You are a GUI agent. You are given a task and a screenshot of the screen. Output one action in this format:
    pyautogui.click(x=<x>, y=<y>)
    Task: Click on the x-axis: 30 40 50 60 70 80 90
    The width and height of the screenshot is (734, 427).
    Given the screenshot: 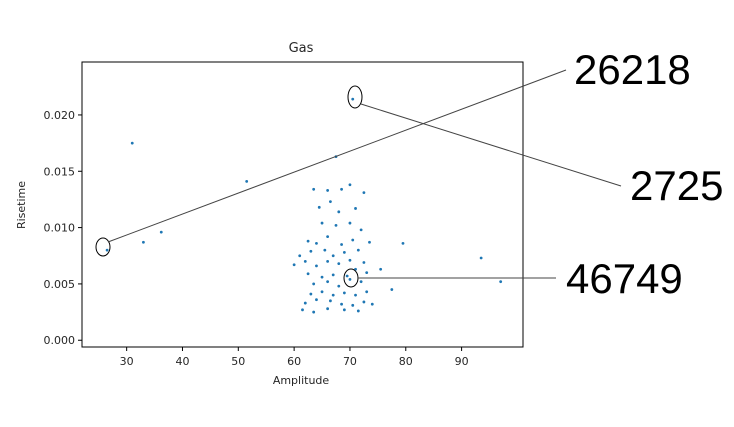 What is the action you would take?
    pyautogui.click(x=294, y=357)
    